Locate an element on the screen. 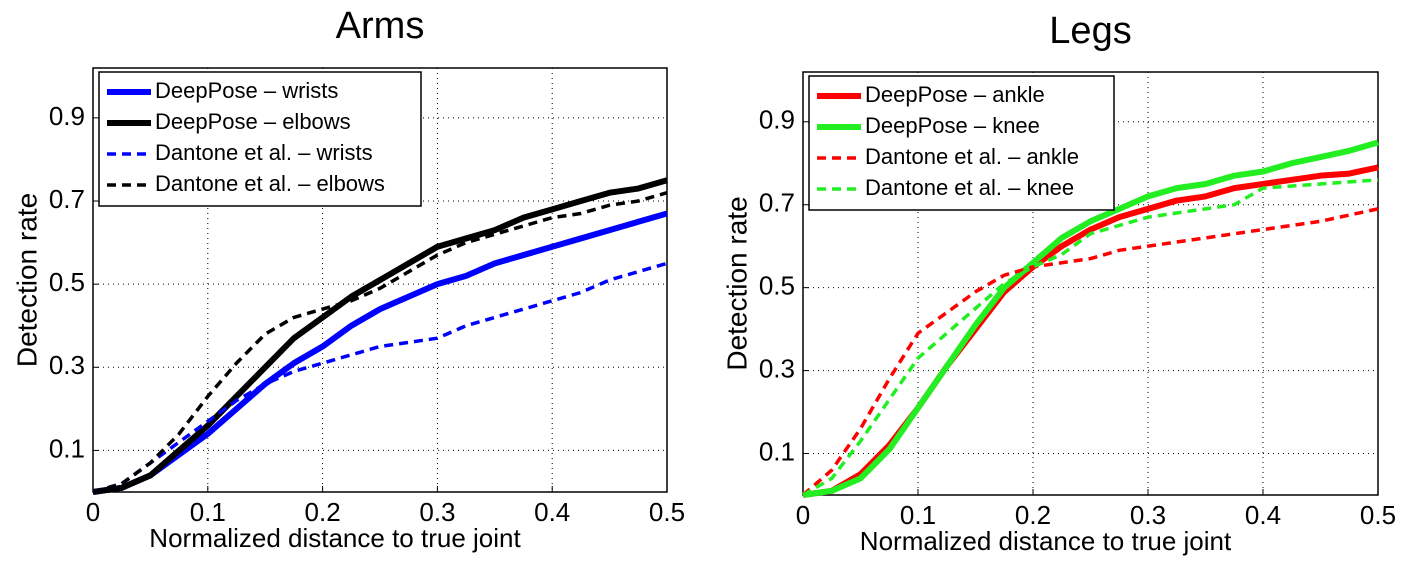 The image size is (1409, 575). chart-title: Arms is located at coordinates (380, 26).